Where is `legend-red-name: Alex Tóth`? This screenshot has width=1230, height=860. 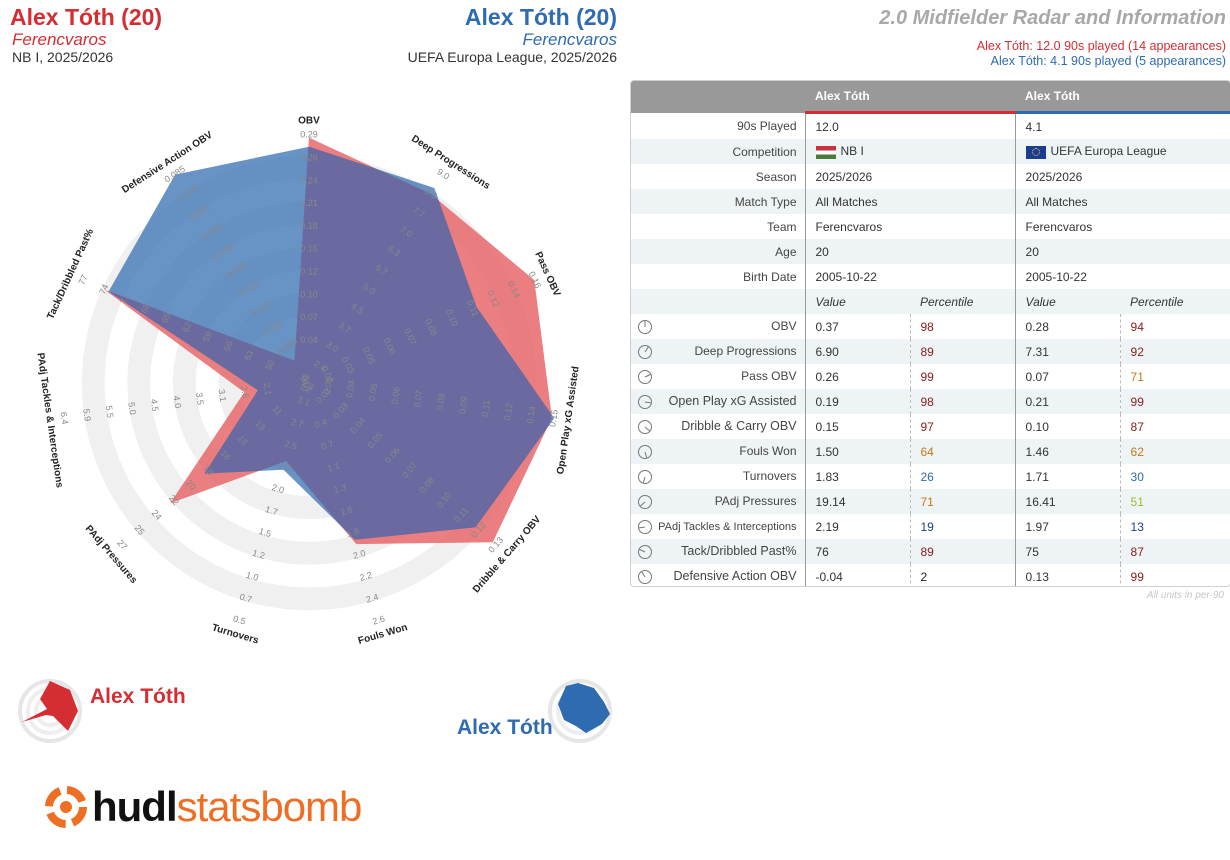 legend-red-name: Alex Tóth is located at coordinates (138, 696).